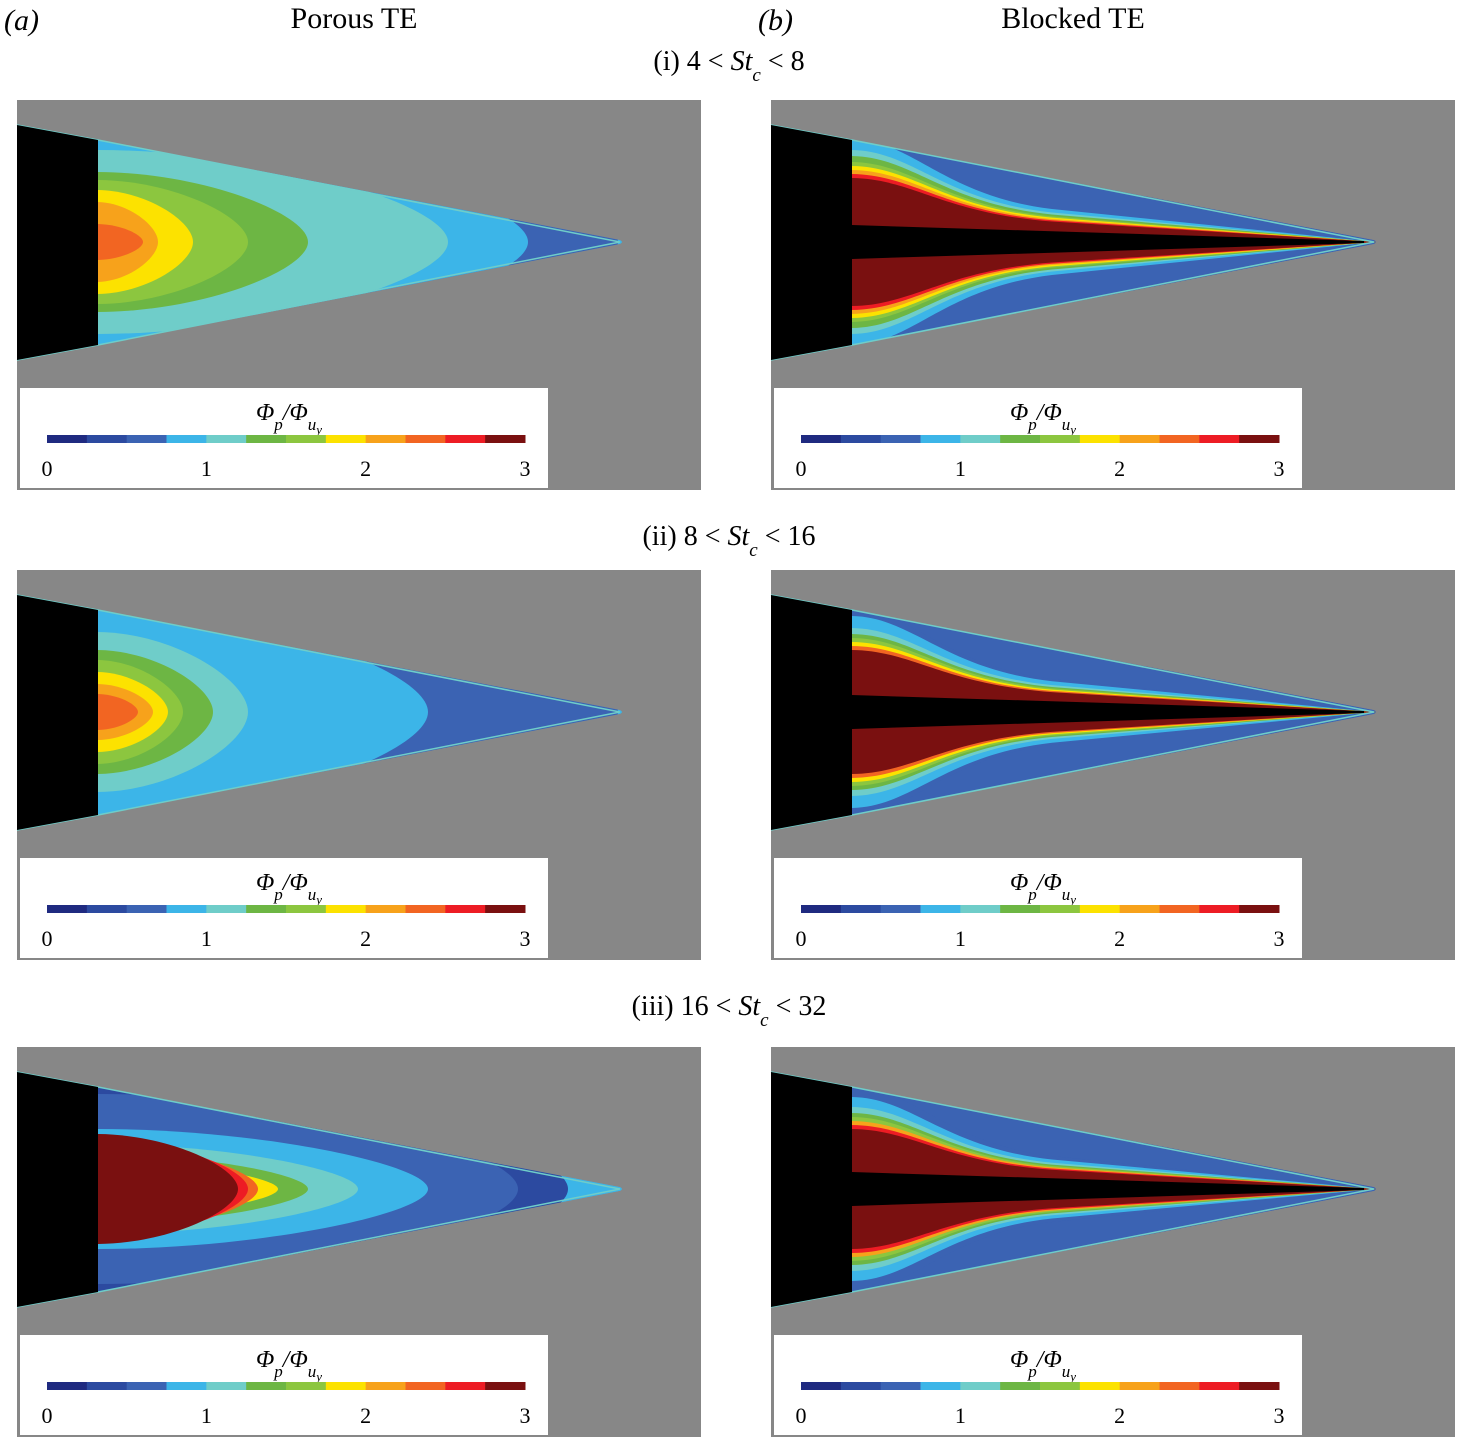  What do you see at coordinates (21, 20) in the screenshot?
I see `panel-label: (a)` at bounding box center [21, 20].